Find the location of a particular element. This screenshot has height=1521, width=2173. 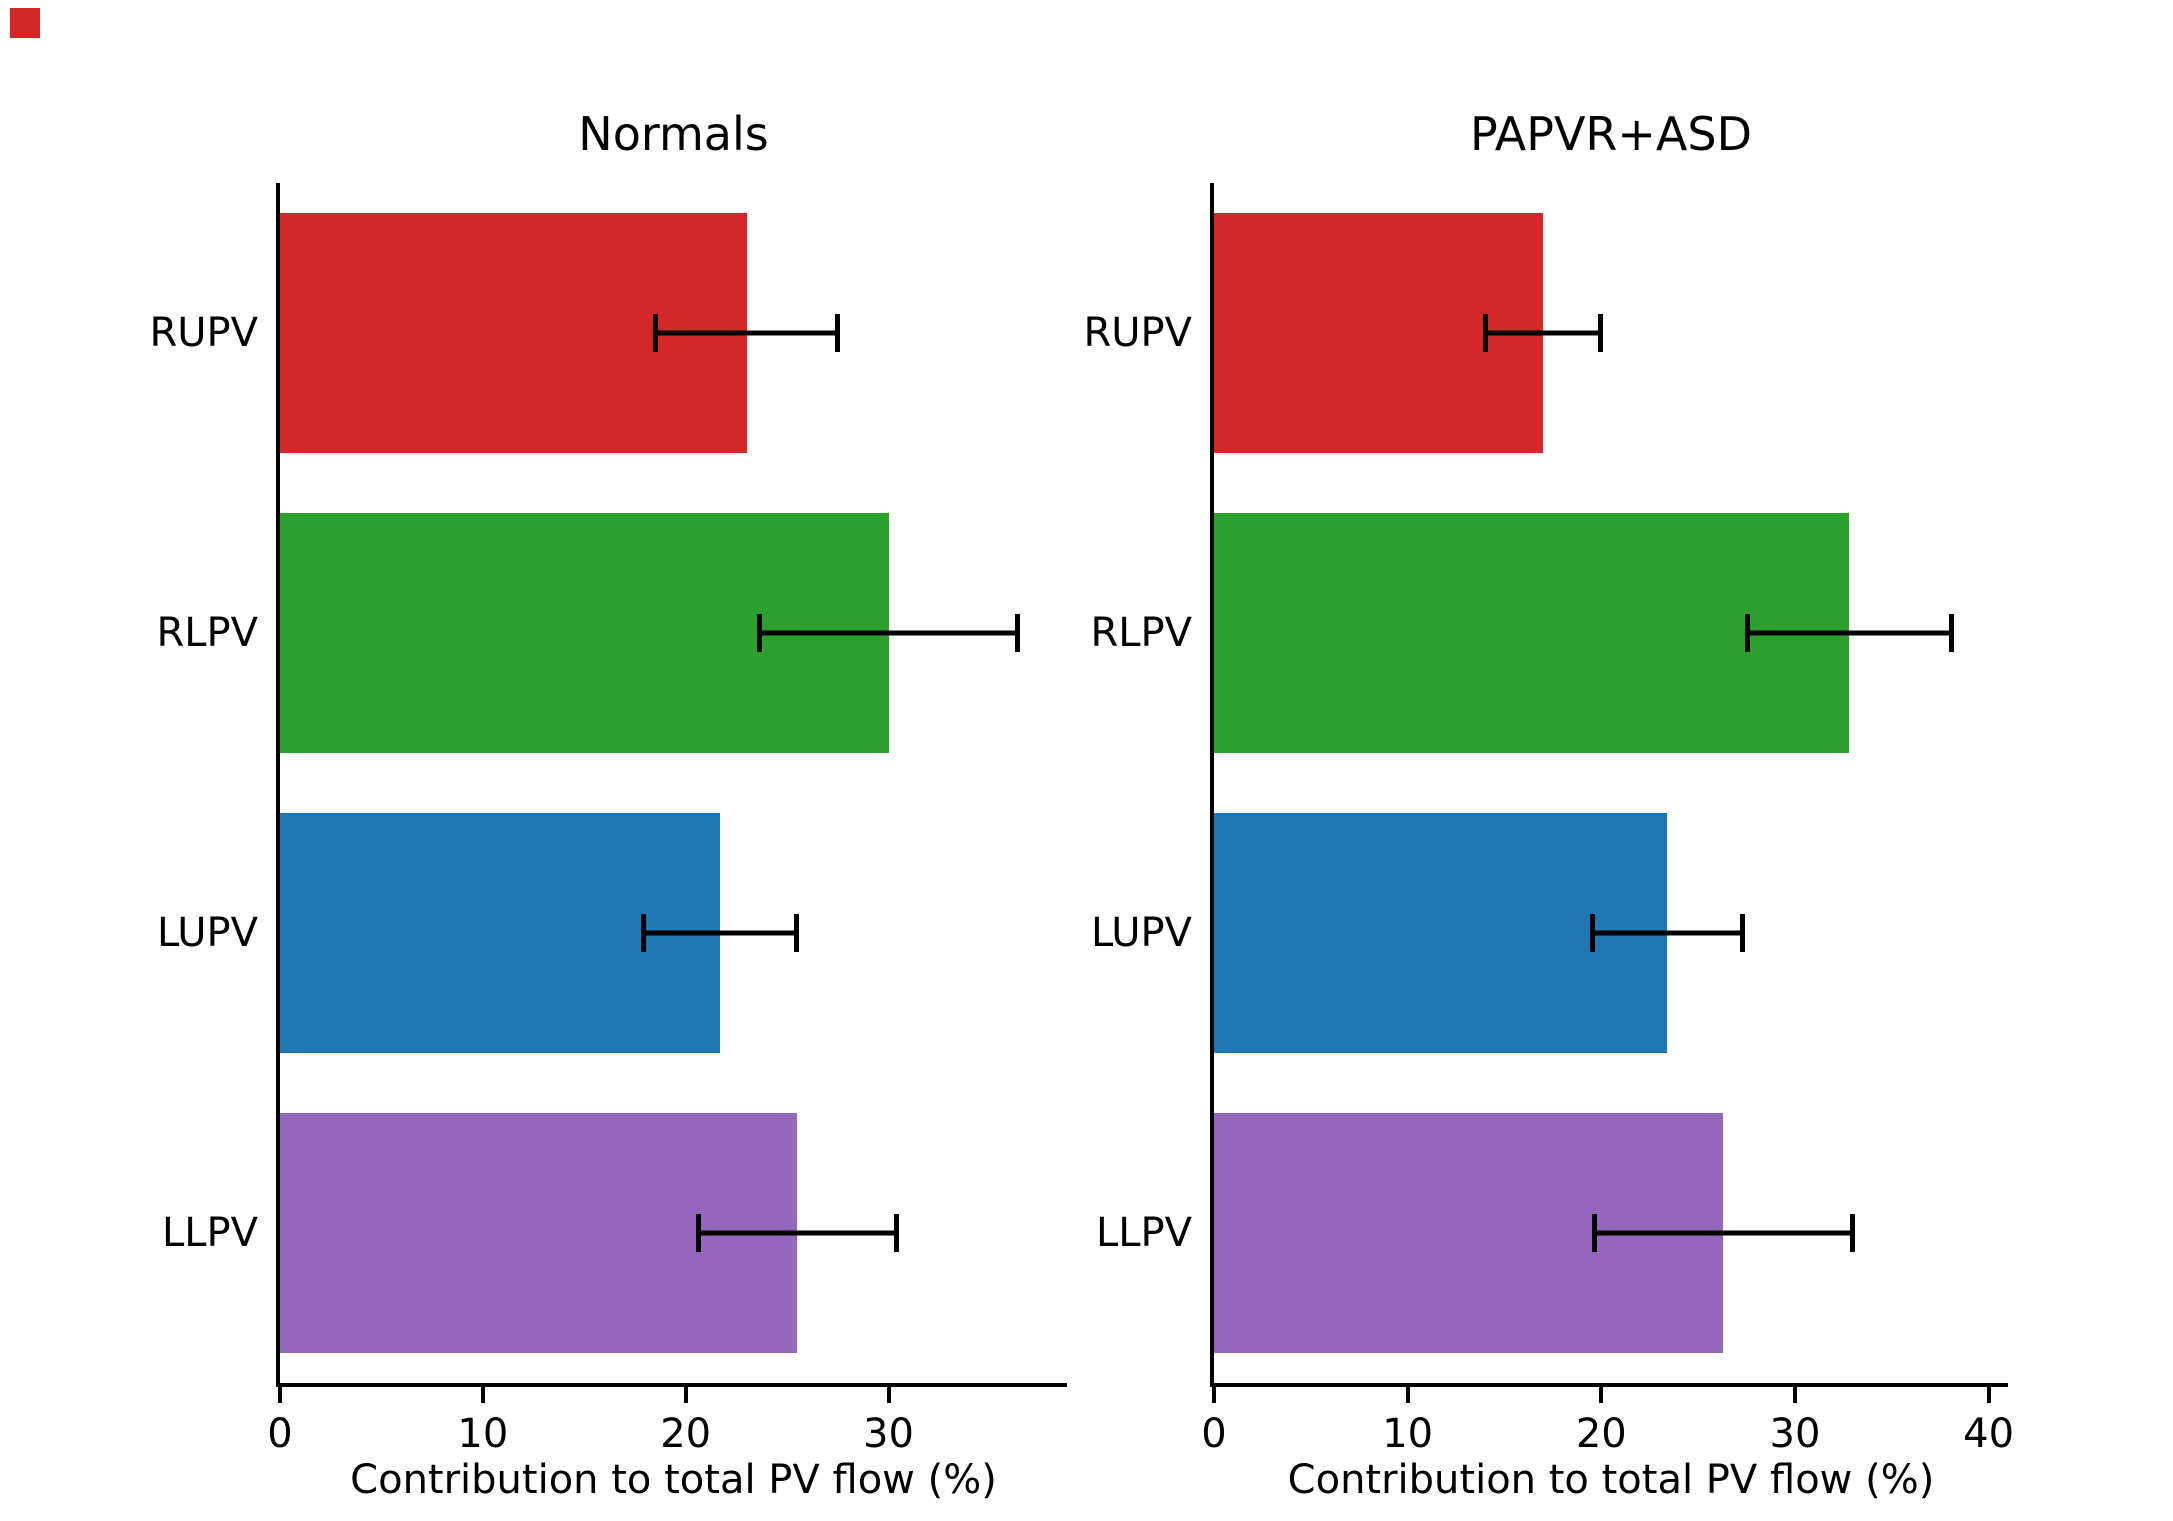

x-tick-label: 40 is located at coordinates (1989, 1434).